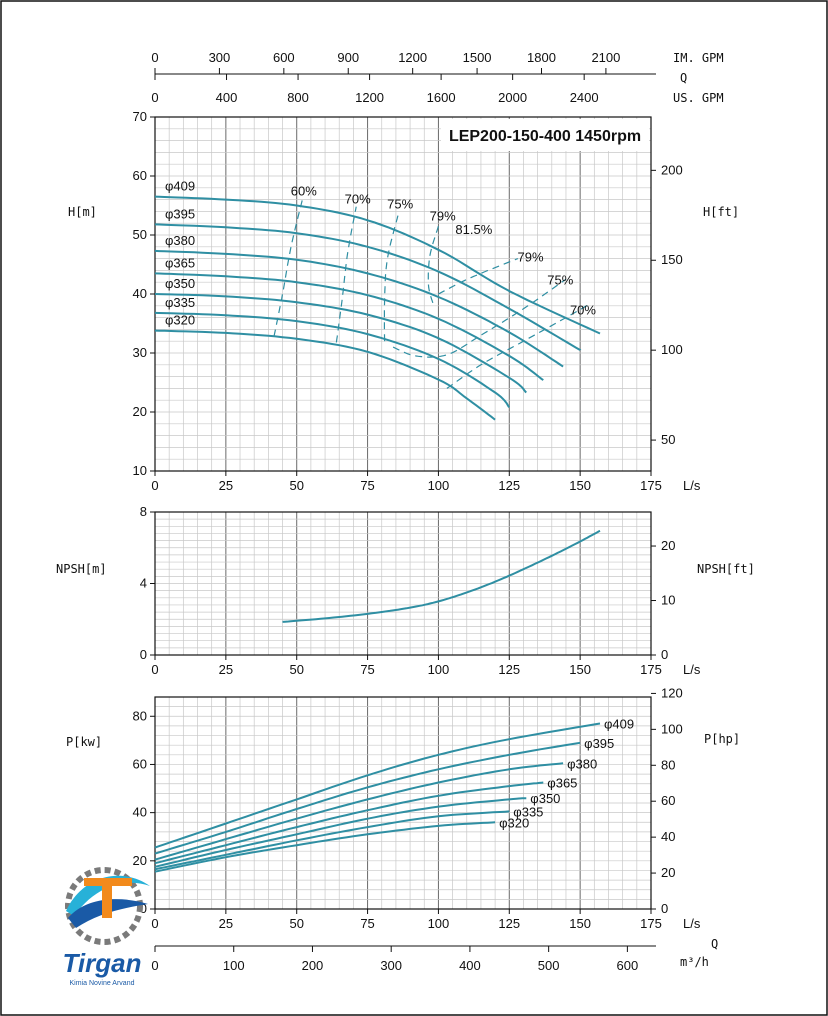 This screenshot has width=828, height=1016. What do you see at coordinates (140, 352) in the screenshot?
I see `head-ytick-label: 30` at bounding box center [140, 352].